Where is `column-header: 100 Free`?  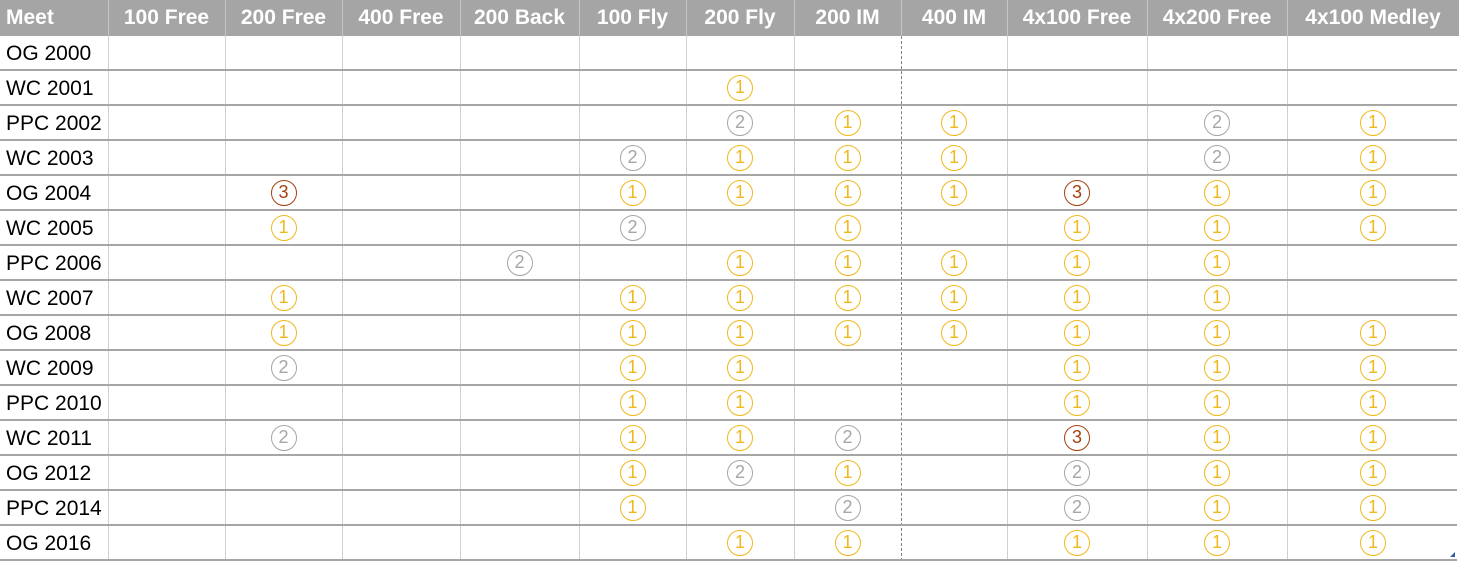 column-header: 100 Free is located at coordinates (166, 18).